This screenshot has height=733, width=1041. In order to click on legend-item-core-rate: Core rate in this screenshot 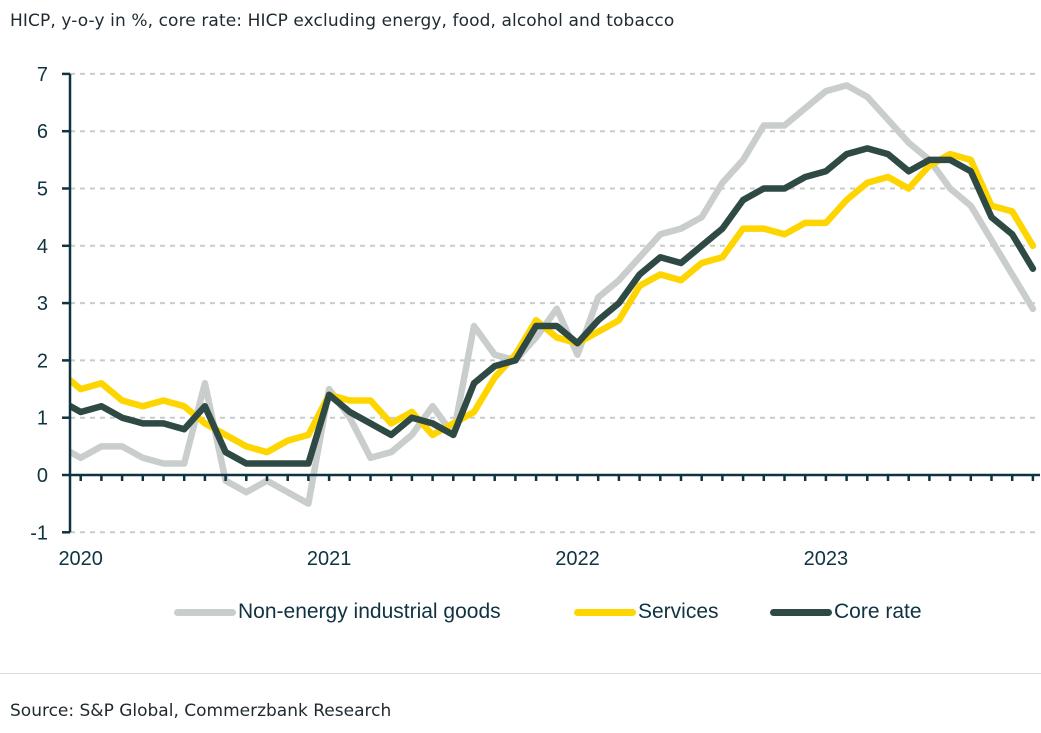, I will do `click(846, 612)`.